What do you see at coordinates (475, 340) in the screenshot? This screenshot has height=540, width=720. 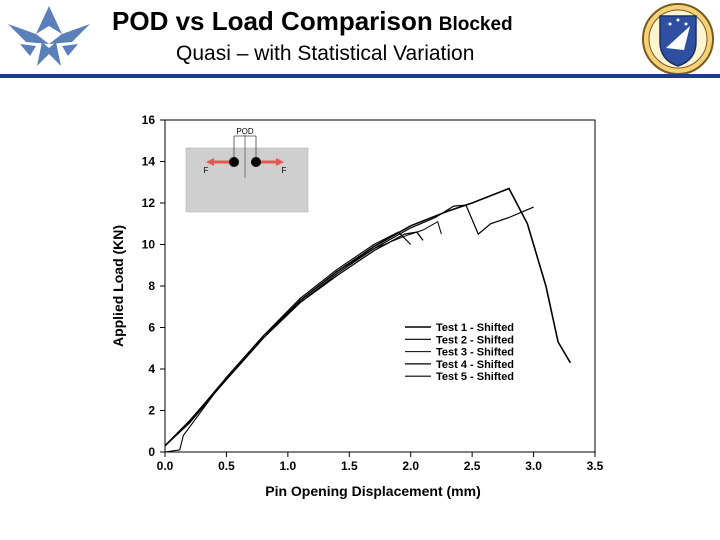 I see `legend-entry: Test 2 - Shifted` at bounding box center [475, 340].